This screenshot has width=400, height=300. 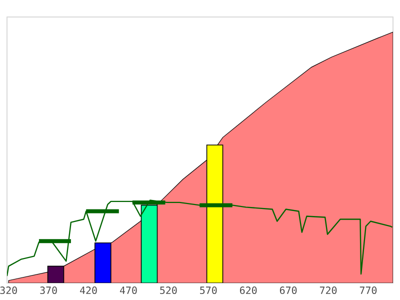 I want to click on x-tick-label: 470, so click(x=128, y=290).